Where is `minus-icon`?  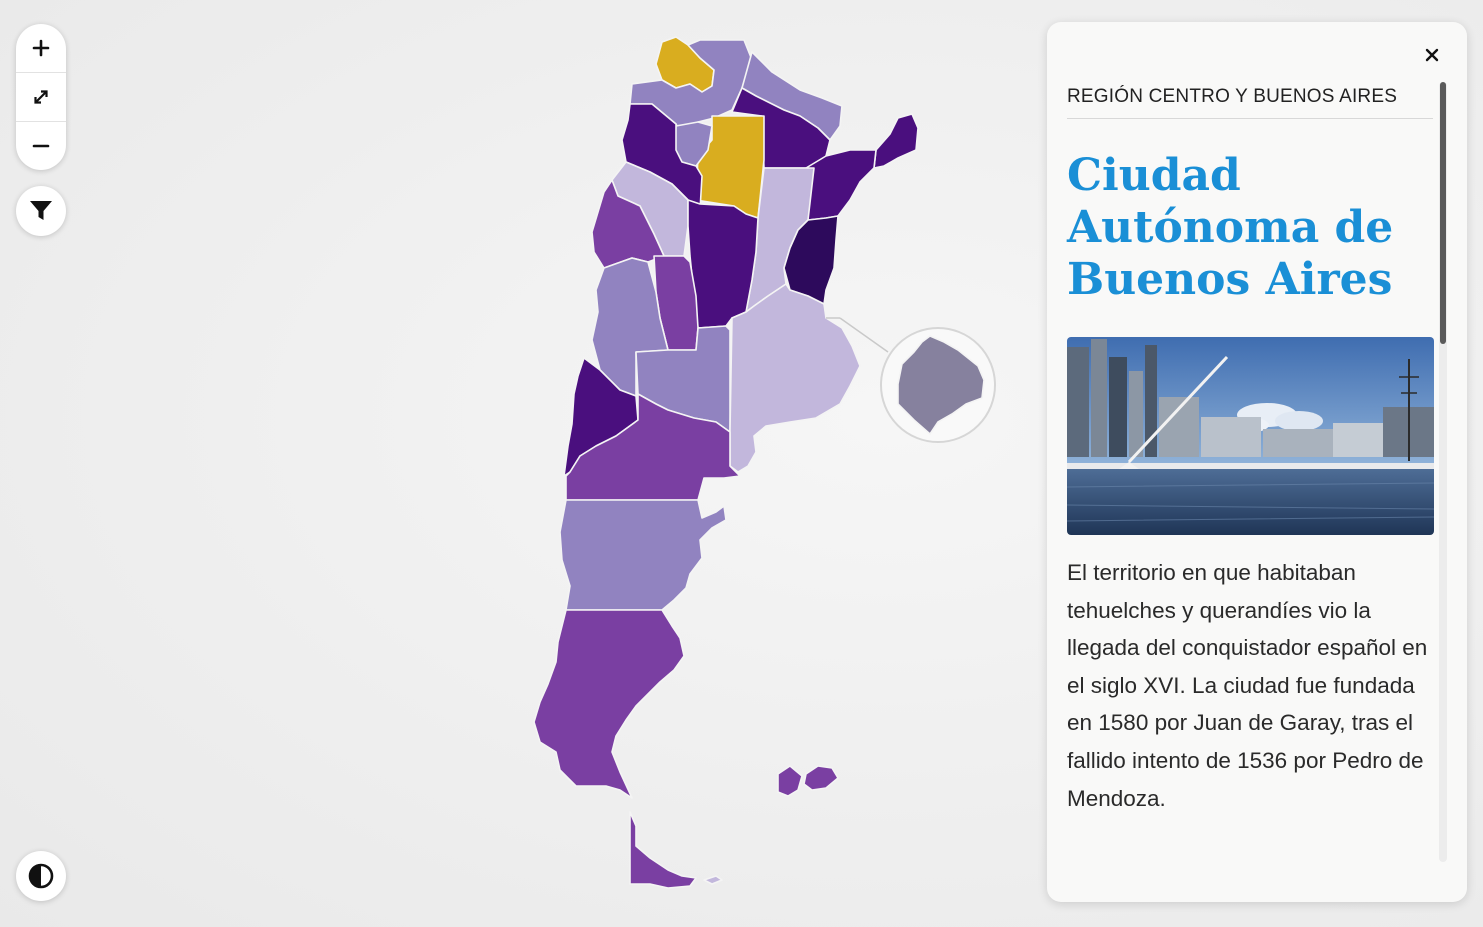
minus-icon is located at coordinates (41, 146).